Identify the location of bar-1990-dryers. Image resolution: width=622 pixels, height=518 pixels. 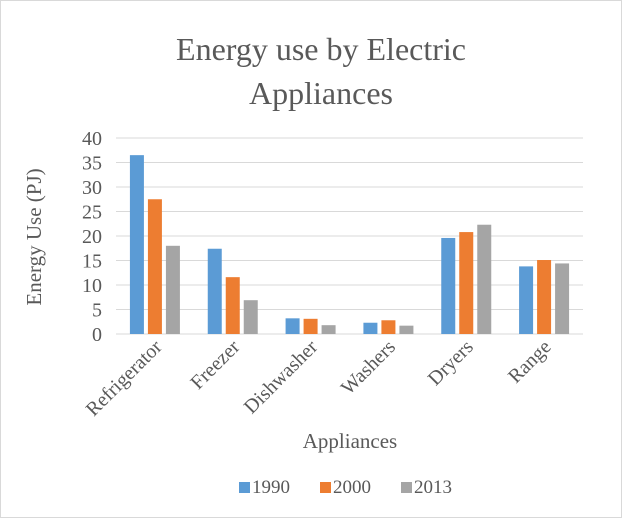
(448, 285).